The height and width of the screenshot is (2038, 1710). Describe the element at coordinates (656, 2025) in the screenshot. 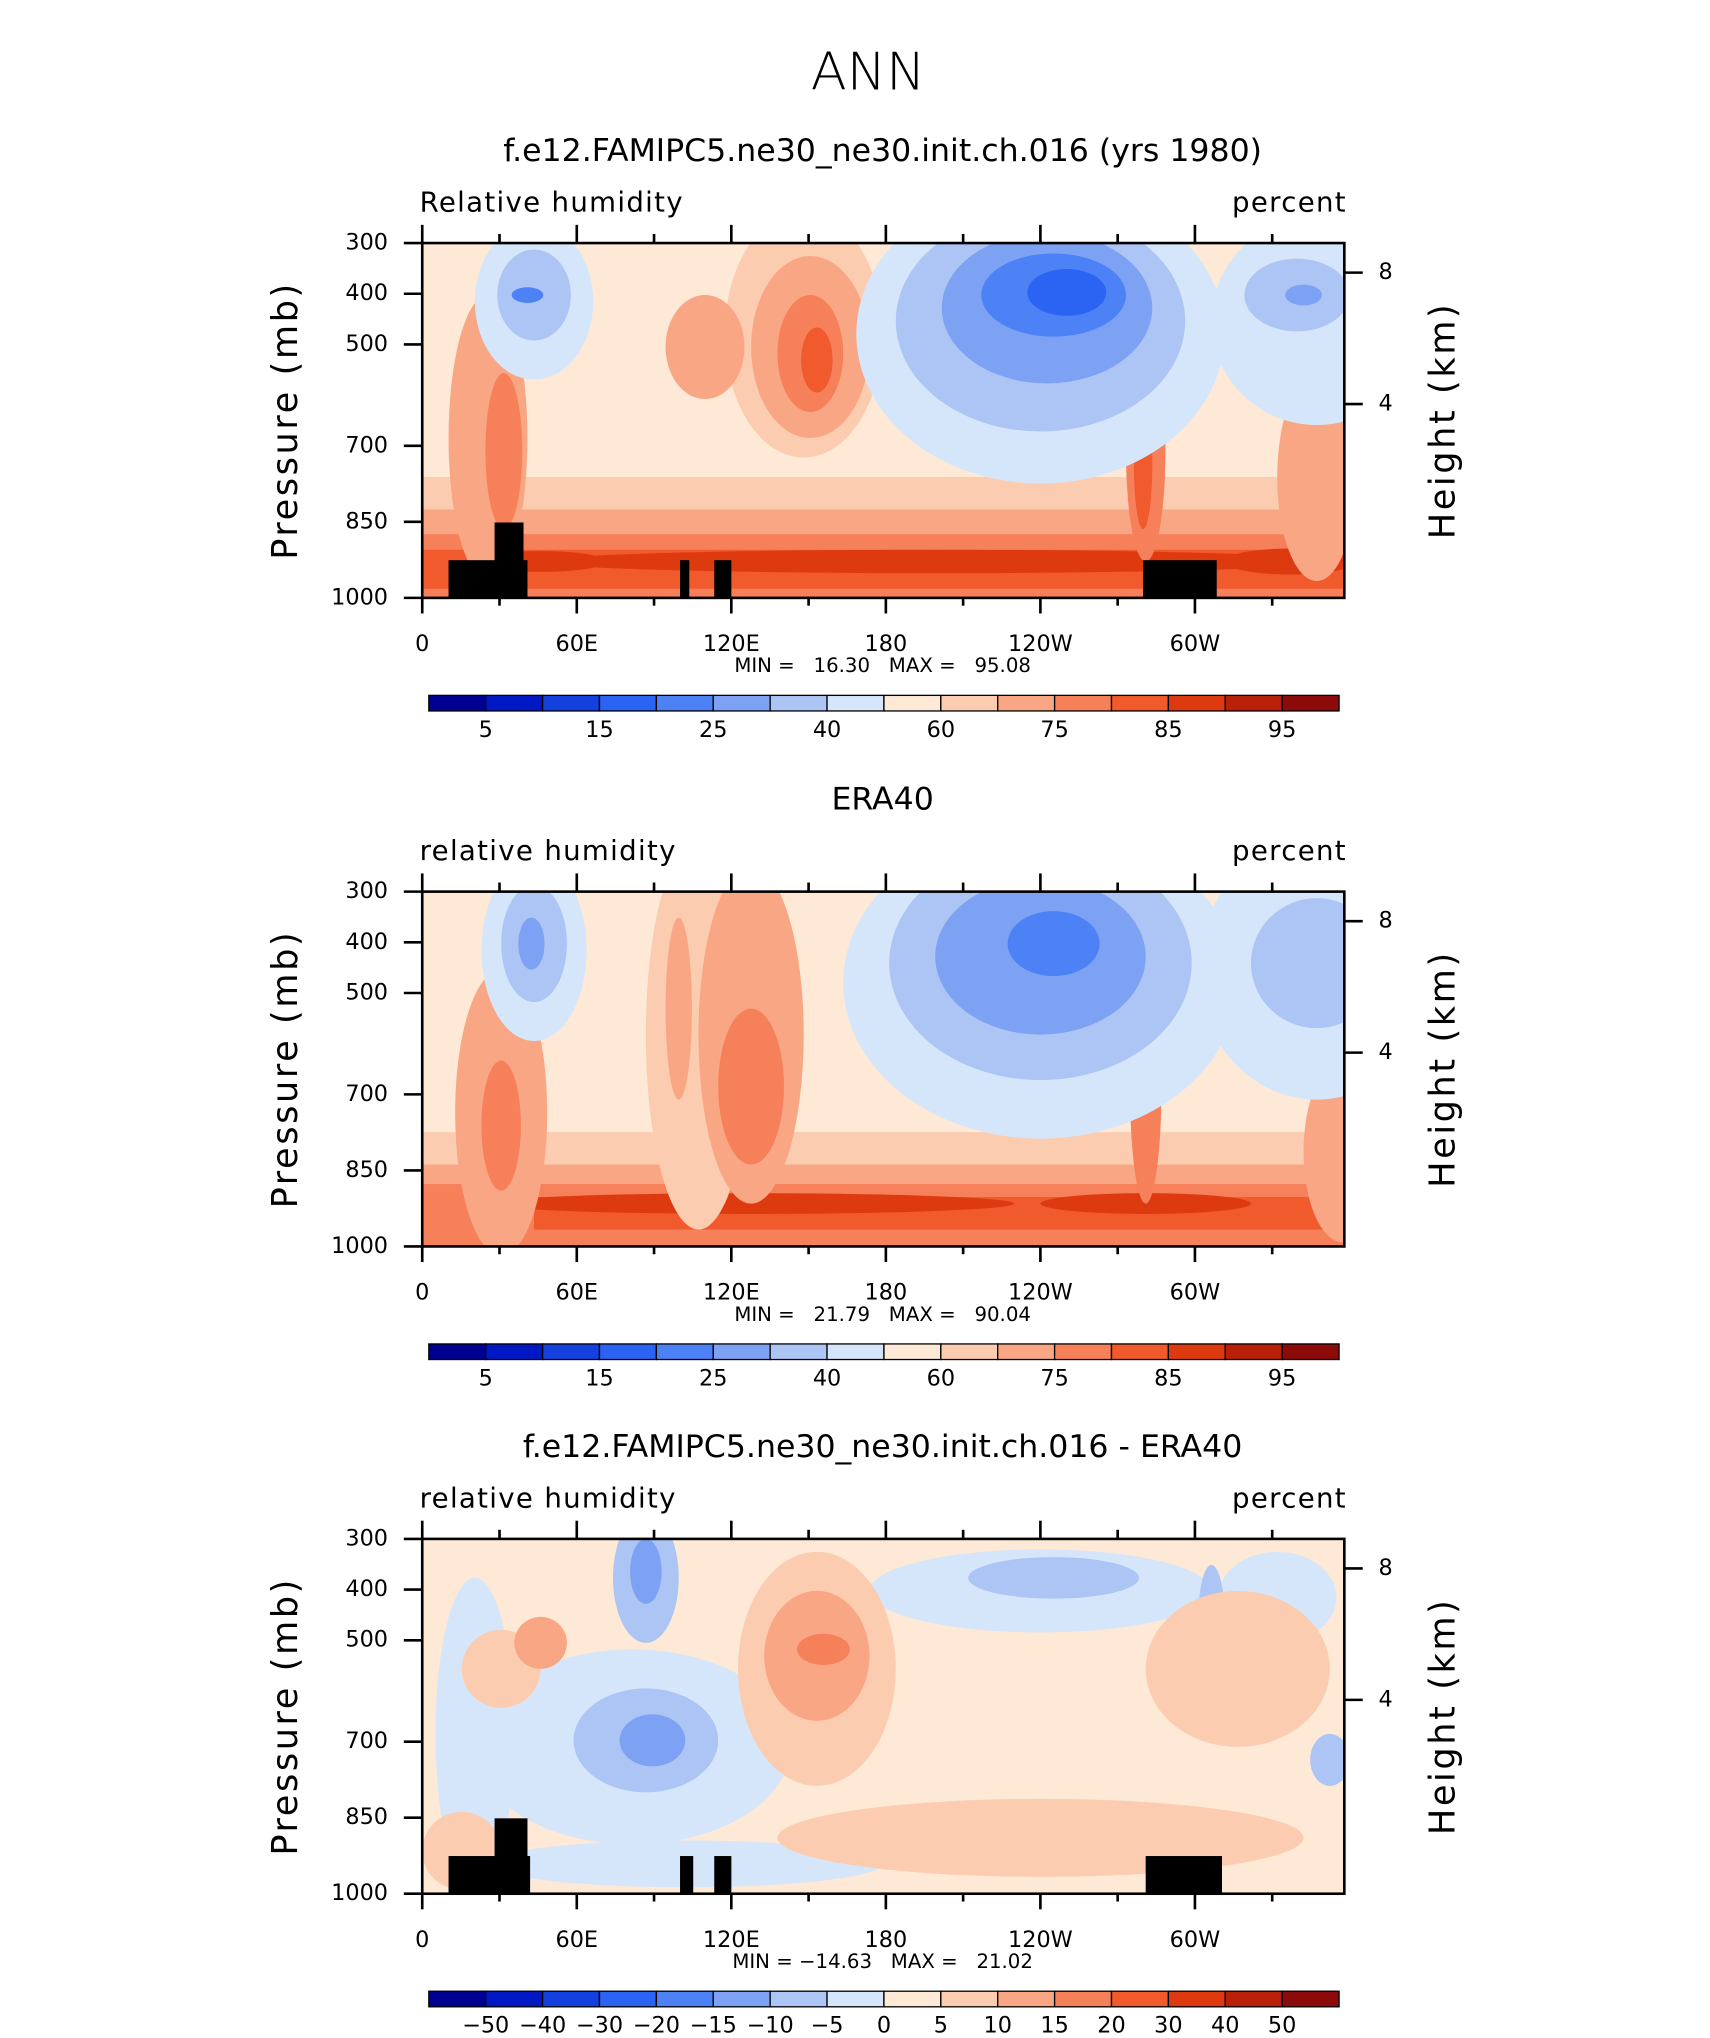

I see `colorbar-label: −20` at that location.